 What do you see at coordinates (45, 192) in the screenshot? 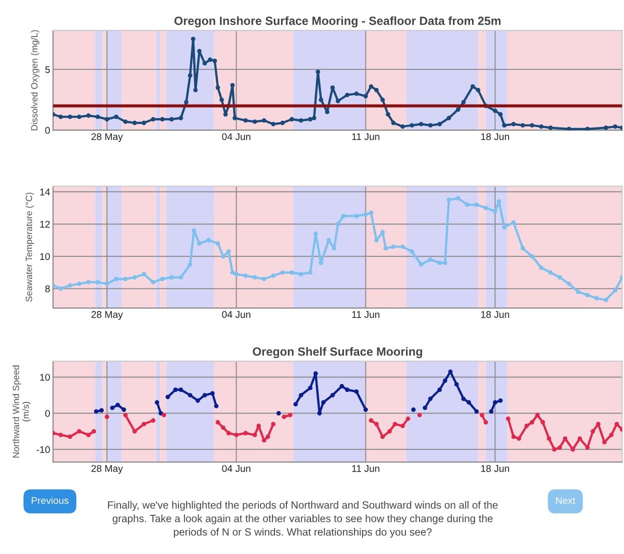
I see `y-tick-label: 14` at bounding box center [45, 192].